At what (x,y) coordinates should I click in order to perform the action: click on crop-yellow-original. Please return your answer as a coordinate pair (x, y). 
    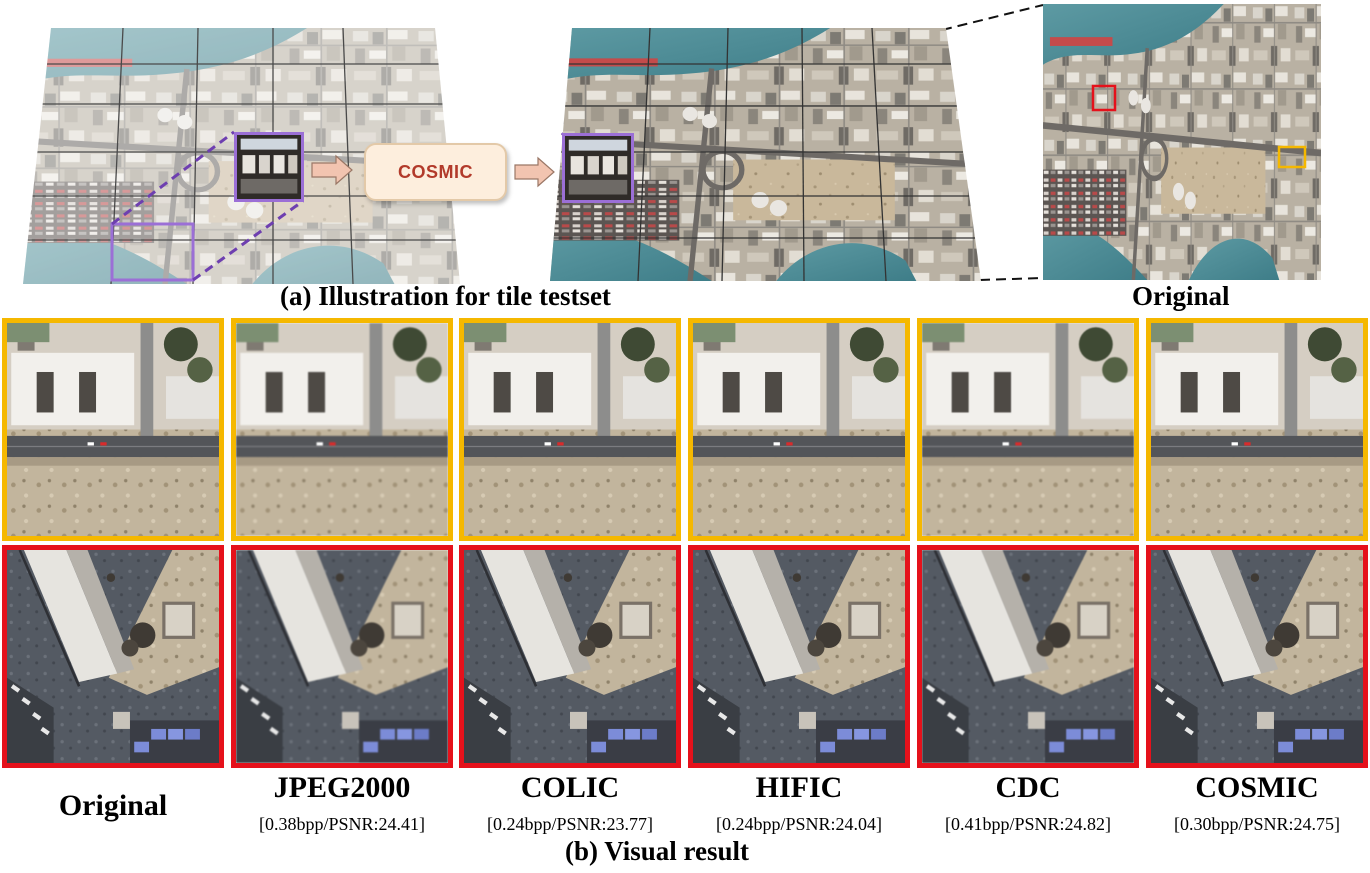
    Looking at the image, I should click on (113, 429).